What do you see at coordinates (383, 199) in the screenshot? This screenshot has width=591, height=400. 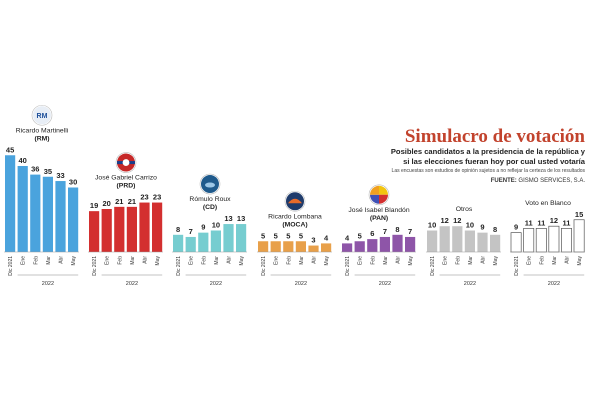 I see `pan-logo-red-icon` at bounding box center [383, 199].